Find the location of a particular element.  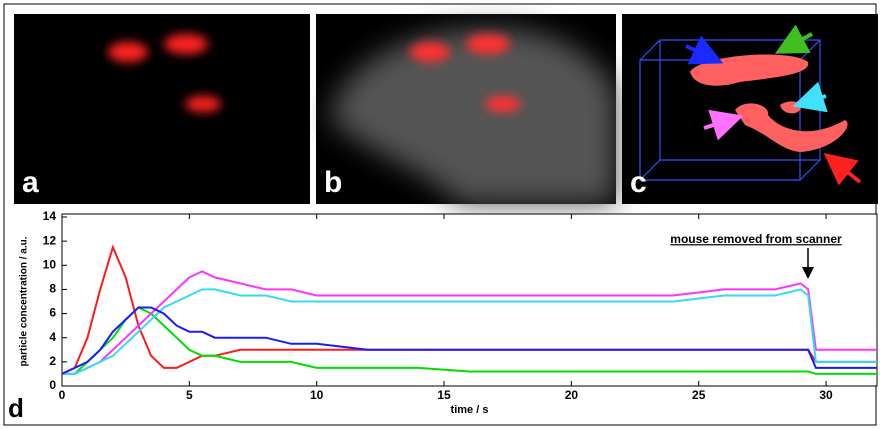

annotation: mouse removed from scanner is located at coordinates (756, 239).